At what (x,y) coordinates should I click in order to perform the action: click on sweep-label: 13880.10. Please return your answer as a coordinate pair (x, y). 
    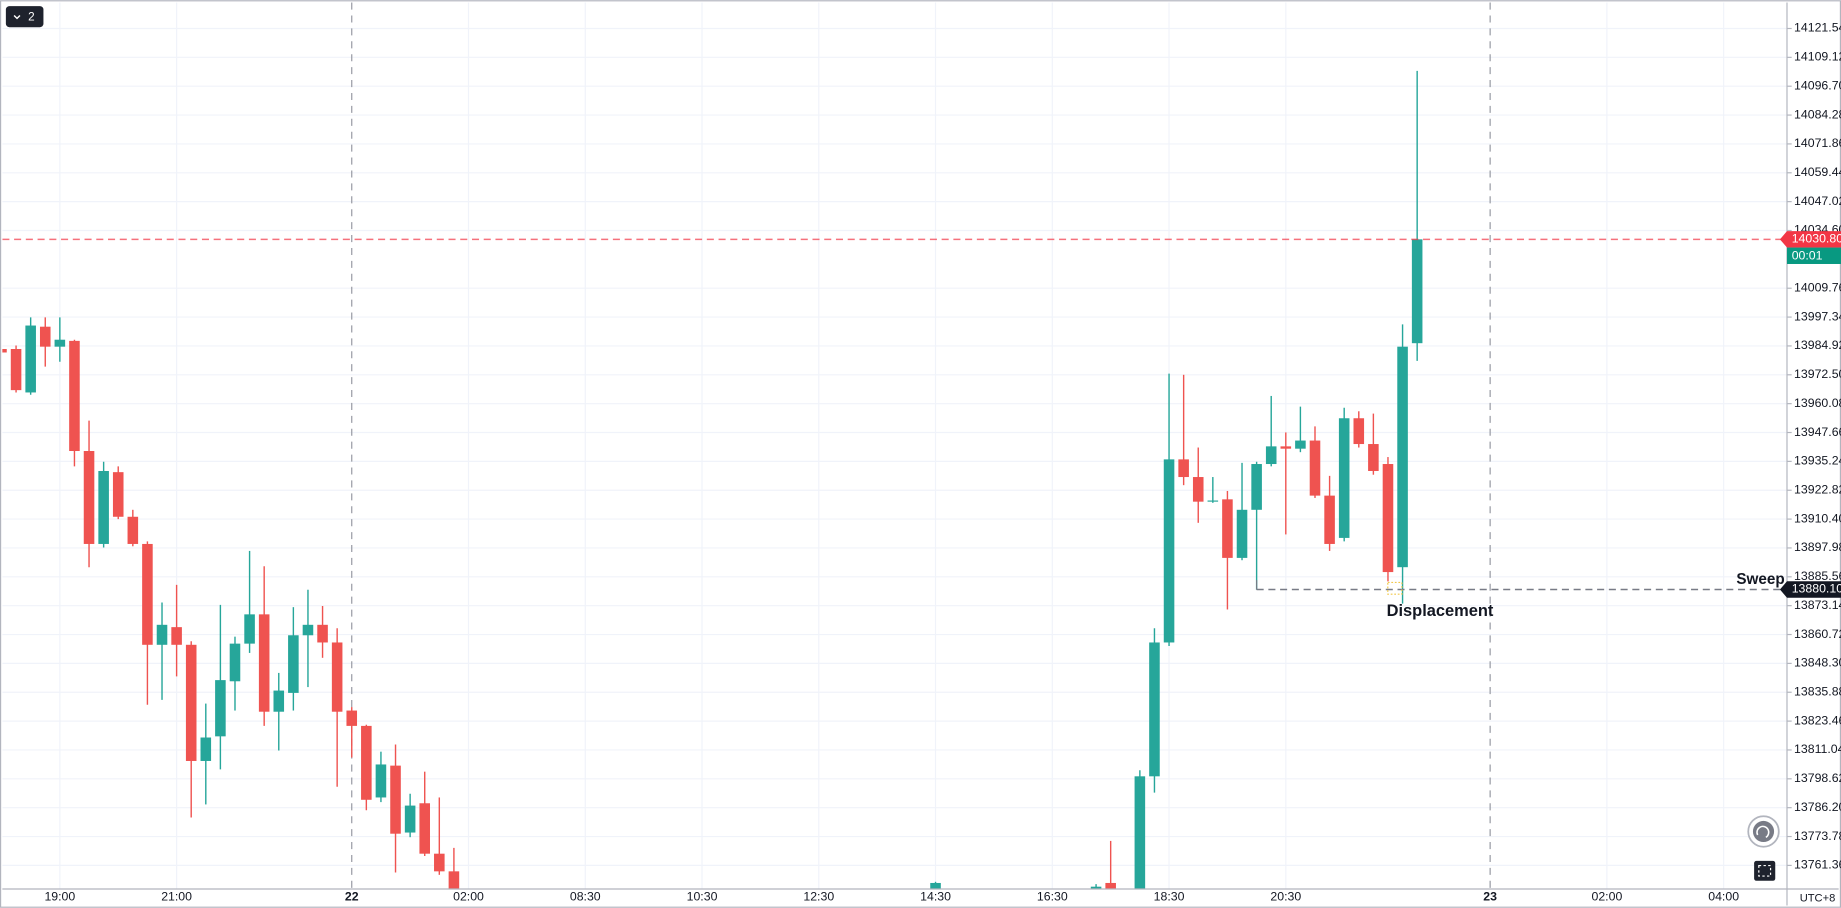
    Looking at the image, I should click on (1816, 589).